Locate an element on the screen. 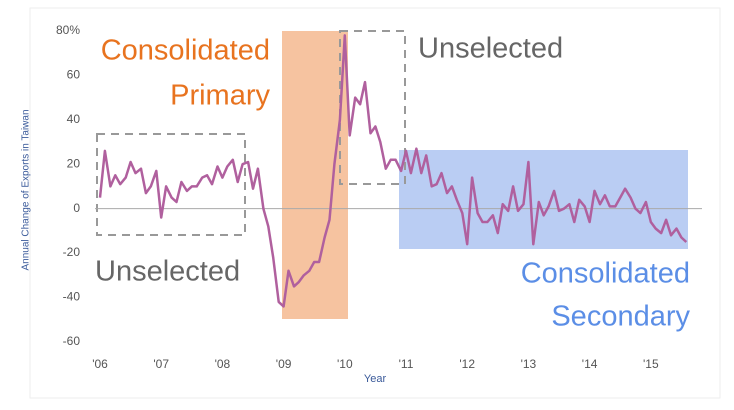  y-tick-label: 20 is located at coordinates (74, 163).